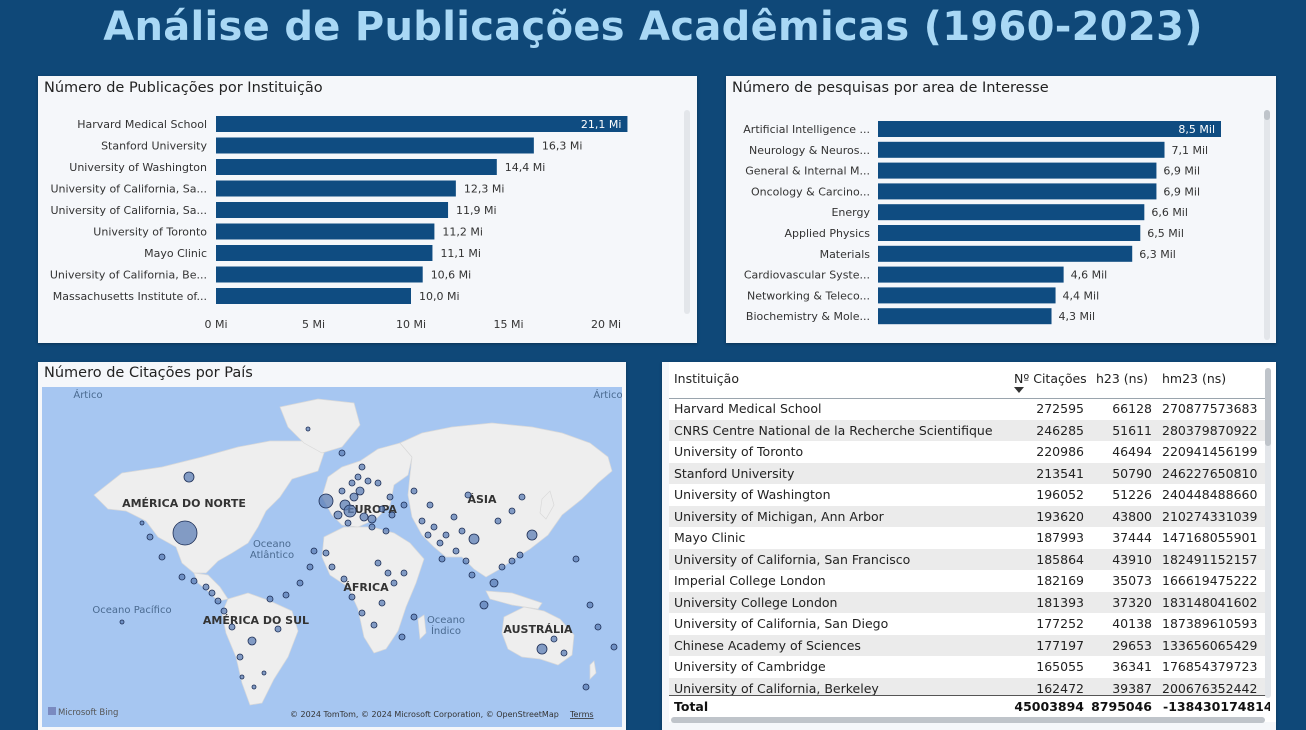 This screenshot has height=730, width=1306. Describe the element at coordinates (1268, 533) in the screenshot. I see `table-vertical-scrollbar` at that location.